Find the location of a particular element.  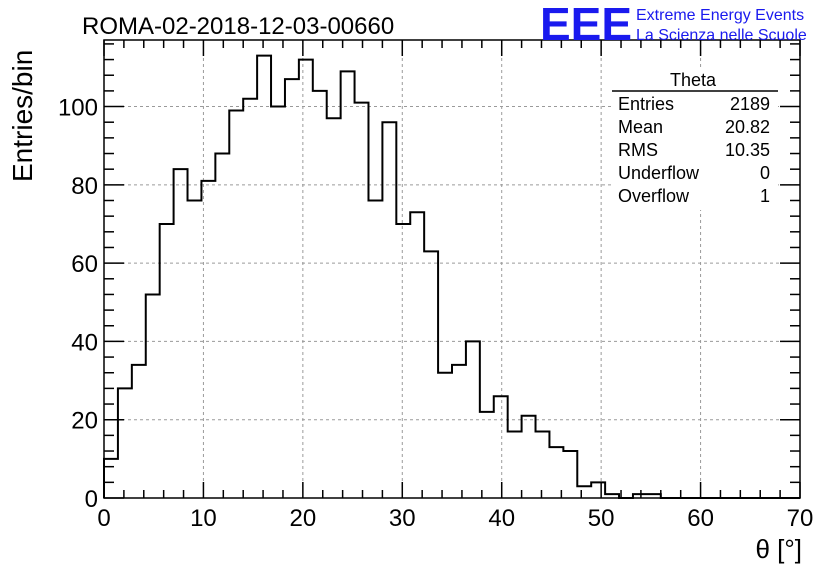

y-tick-label: 0 is located at coordinates (91, 499).